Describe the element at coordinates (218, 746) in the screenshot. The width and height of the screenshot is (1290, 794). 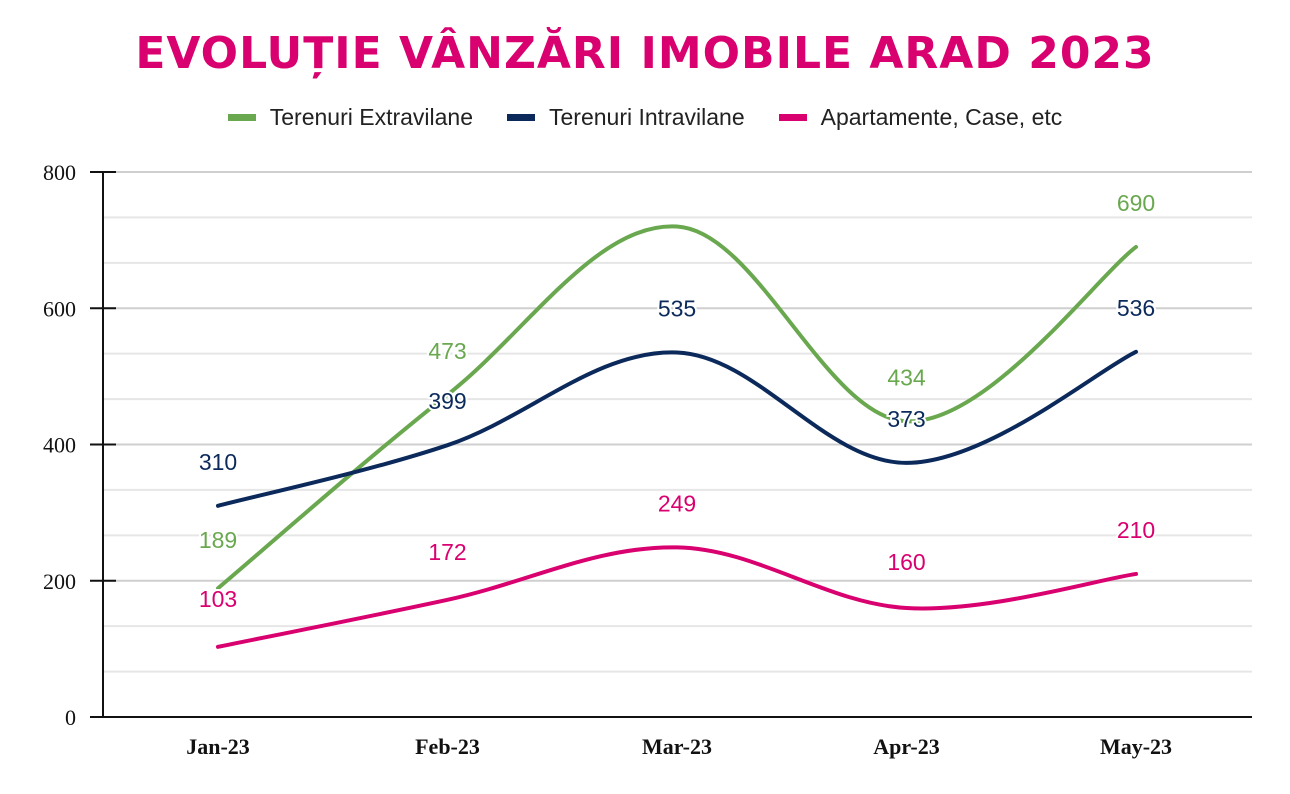
I see `x-tick-label: Jan-23` at that location.